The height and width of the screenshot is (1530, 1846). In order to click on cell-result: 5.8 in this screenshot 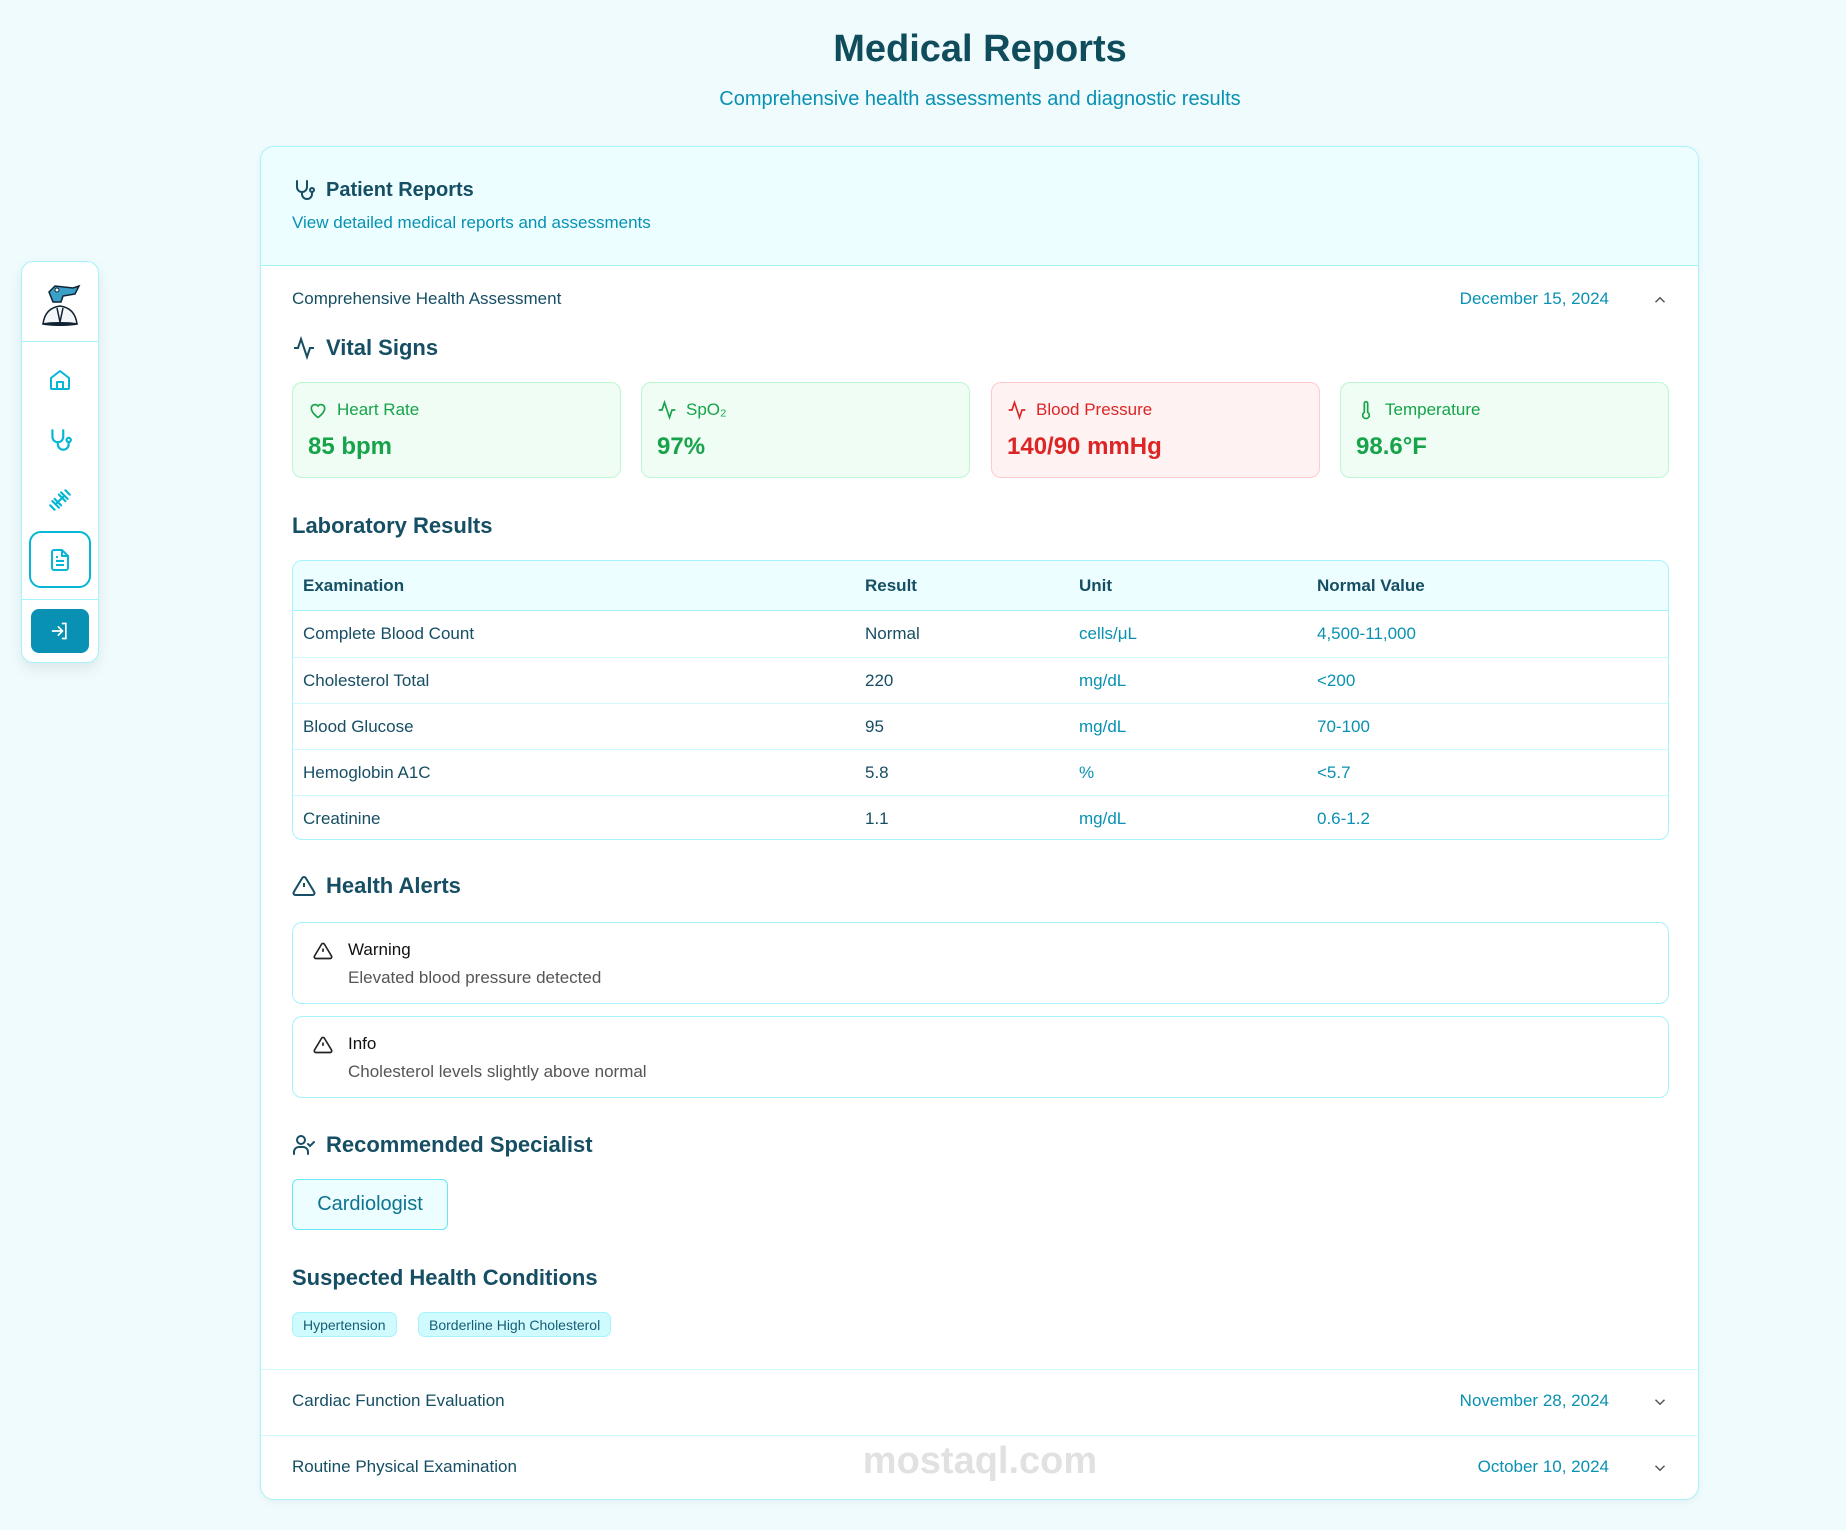, I will do `click(877, 772)`.